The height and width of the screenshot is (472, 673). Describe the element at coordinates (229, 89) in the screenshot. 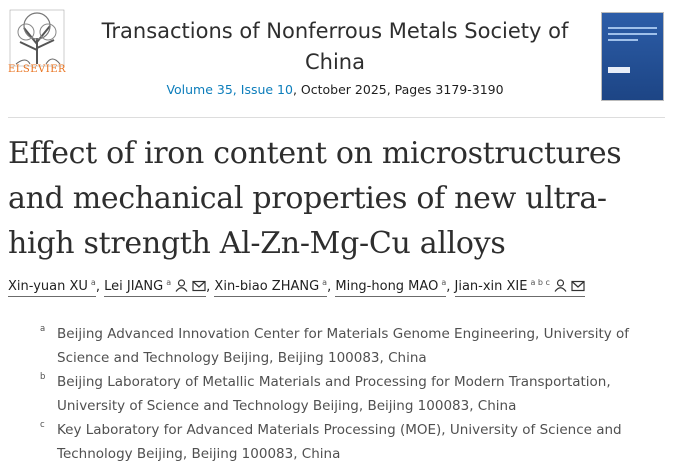

I see `volume-link: Volume 35, Issue 10` at that location.